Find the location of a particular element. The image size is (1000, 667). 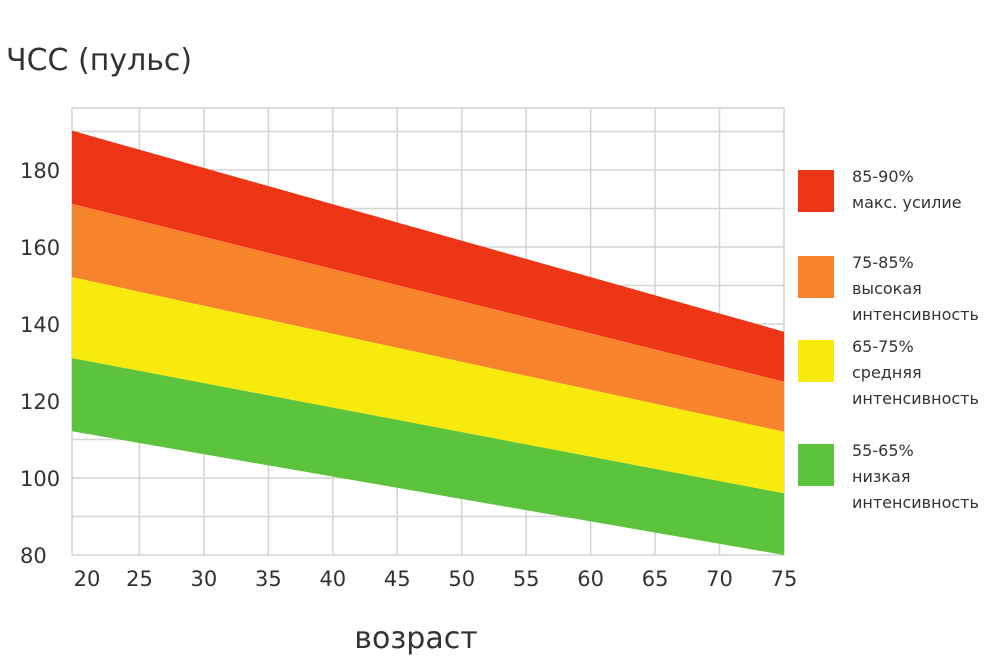

x-tick-label: 20 is located at coordinates (87, 579).